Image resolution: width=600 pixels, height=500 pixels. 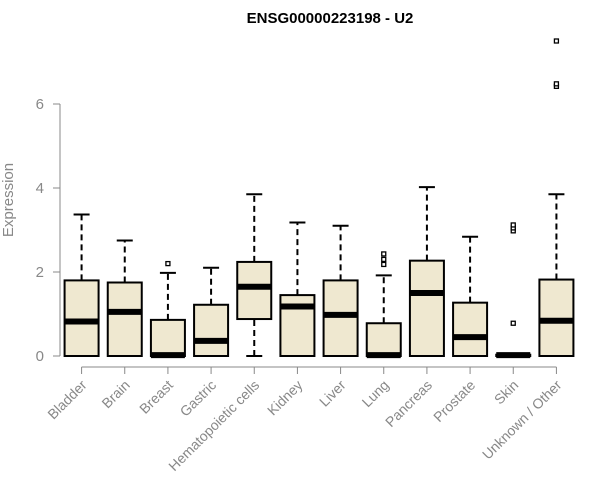 What do you see at coordinates (408, 403) in the screenshot?
I see `x-tick-label: Pancreas` at bounding box center [408, 403].